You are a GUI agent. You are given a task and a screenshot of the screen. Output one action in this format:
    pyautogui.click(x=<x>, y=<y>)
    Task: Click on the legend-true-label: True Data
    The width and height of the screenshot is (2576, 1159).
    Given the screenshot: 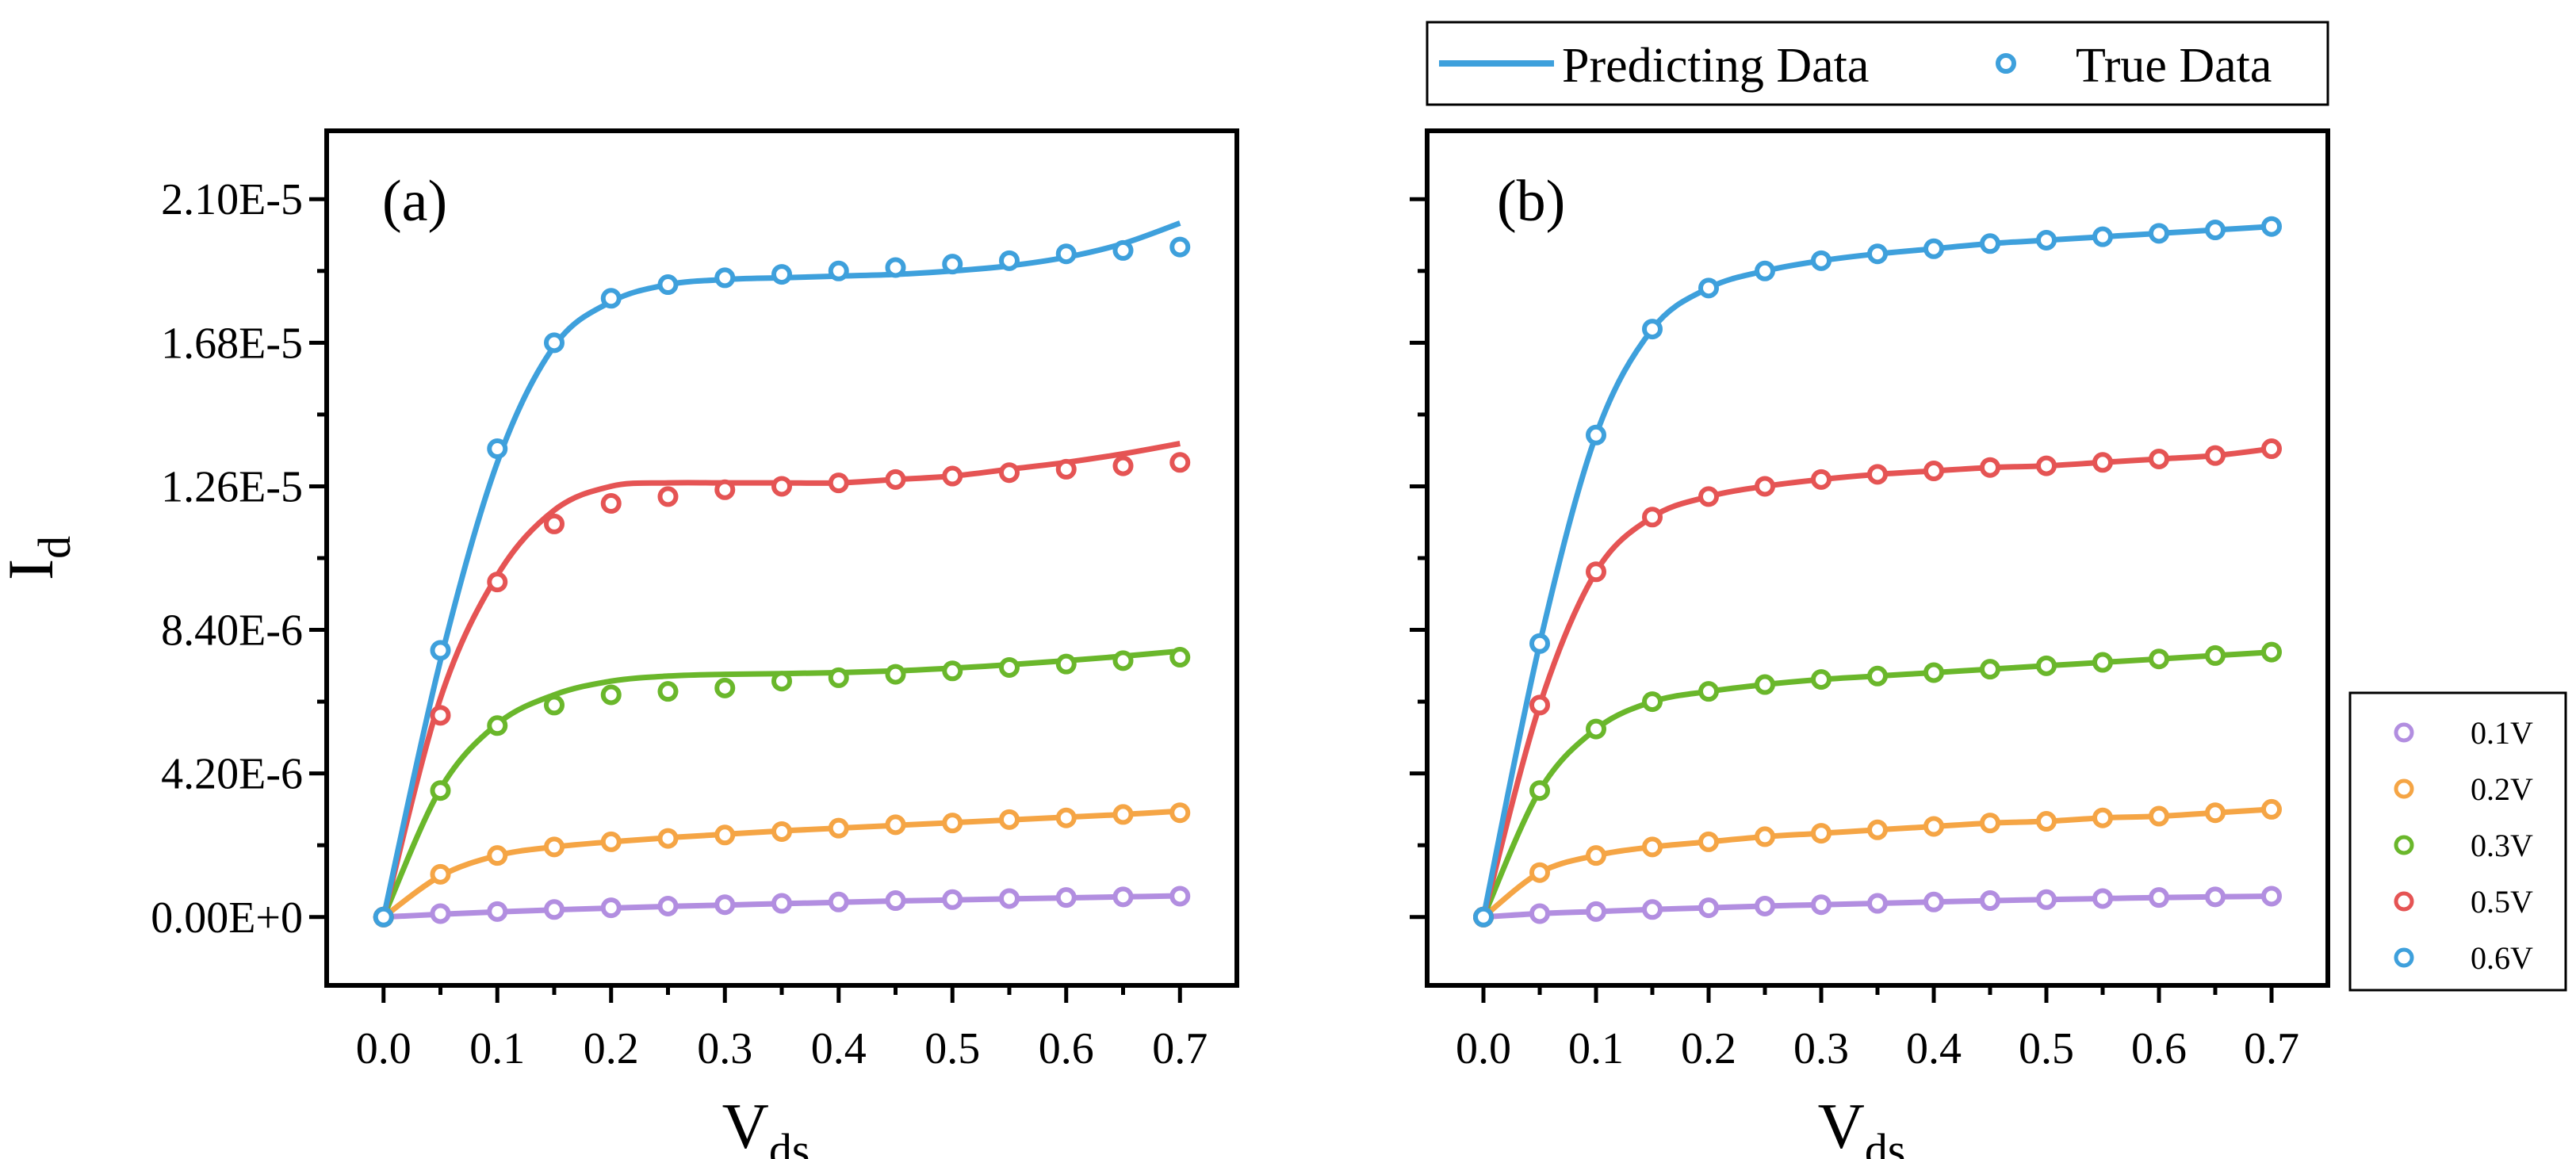 What is the action you would take?
    pyautogui.click(x=2174, y=66)
    